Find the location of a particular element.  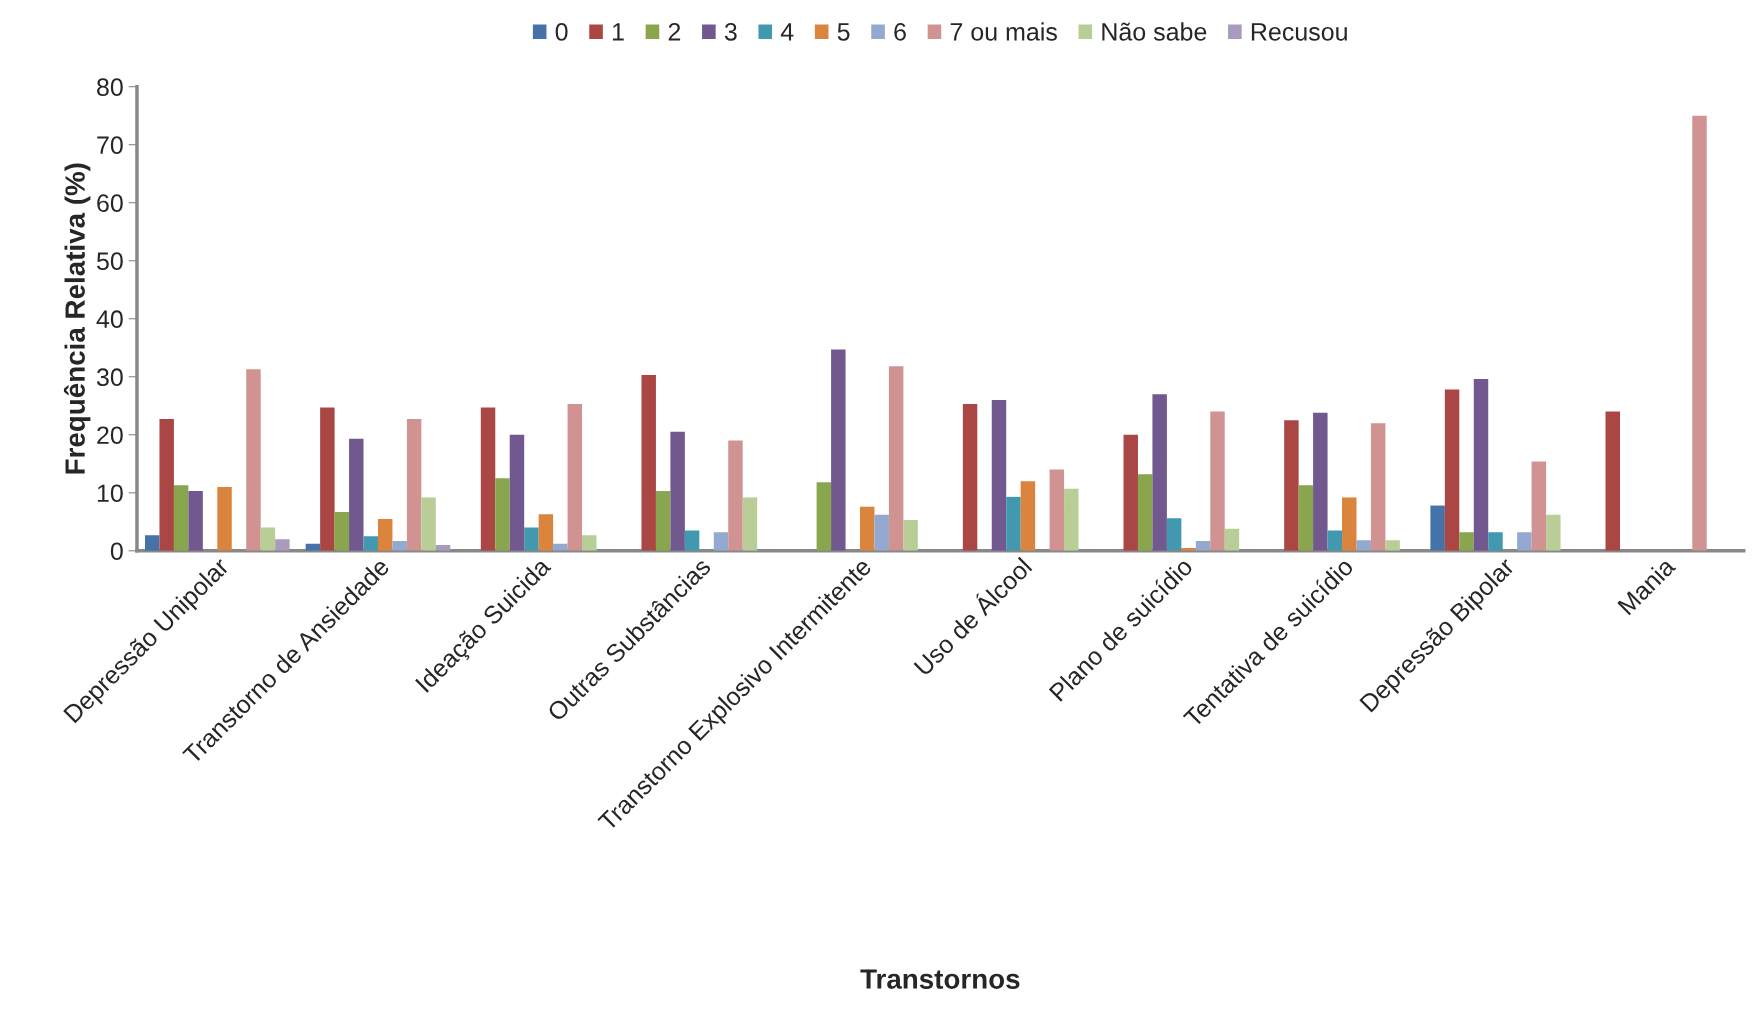

legend-label: 2 is located at coordinates (674, 31).